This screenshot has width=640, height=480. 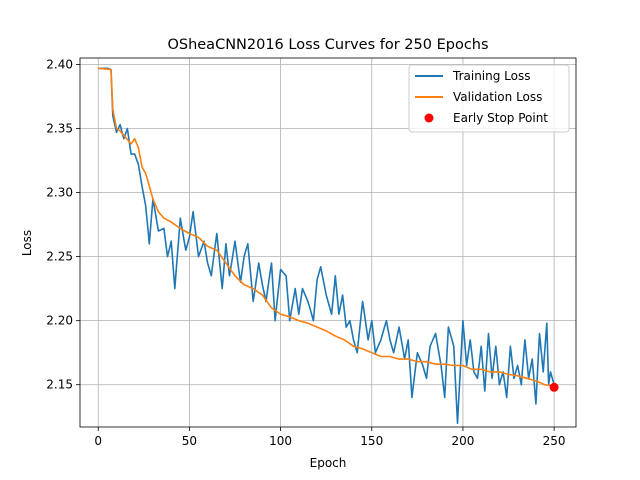 I want to click on y-tick-label: 2.40, so click(x=59, y=64).